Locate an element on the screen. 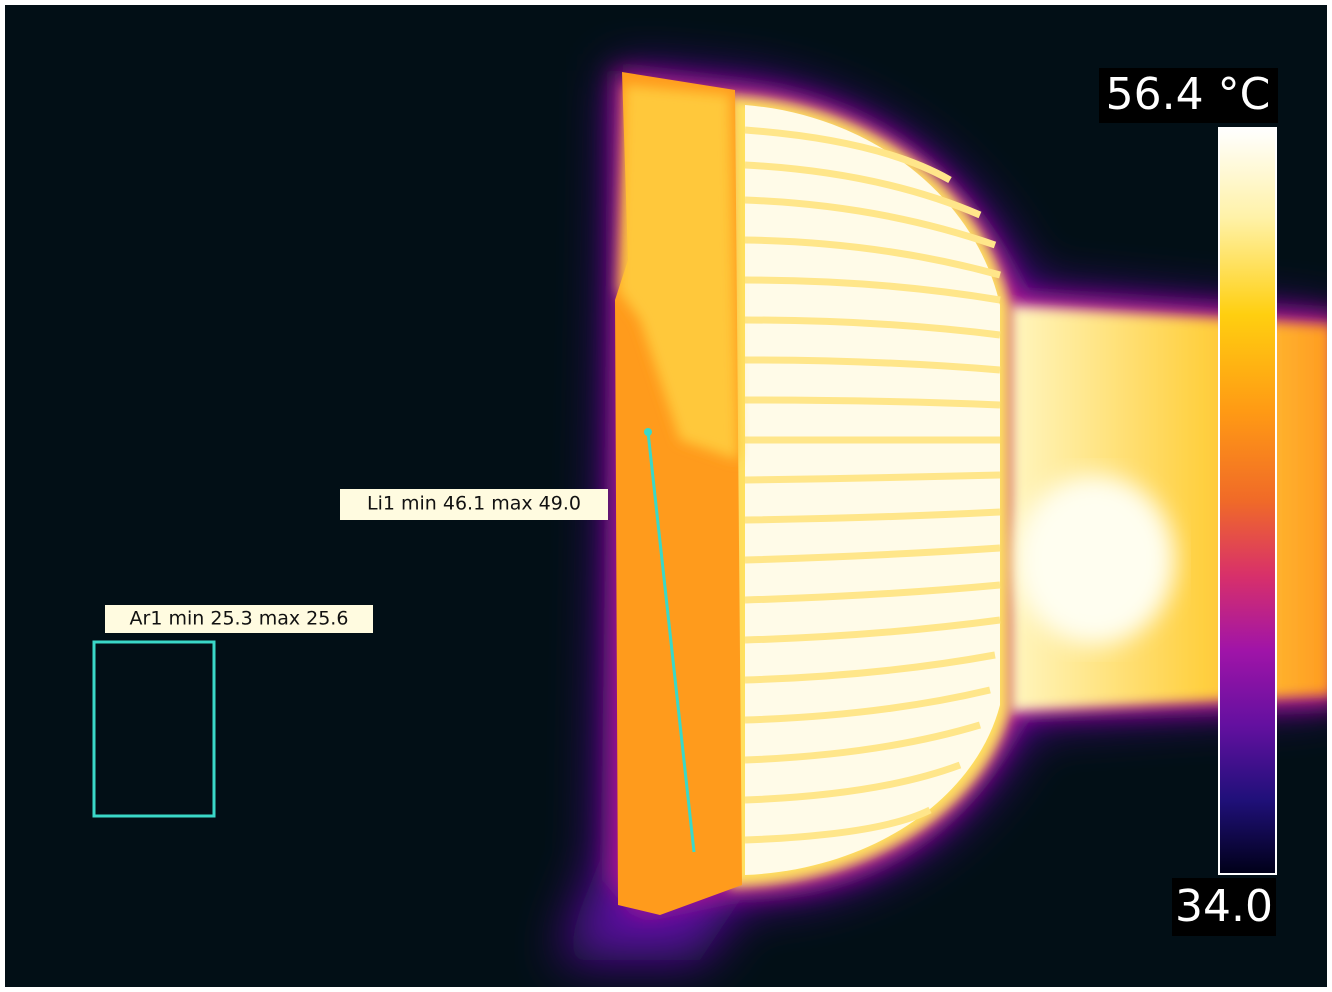 This screenshot has width=1332, height=992. scale-max: 56.4 °C is located at coordinates (1188, 94).